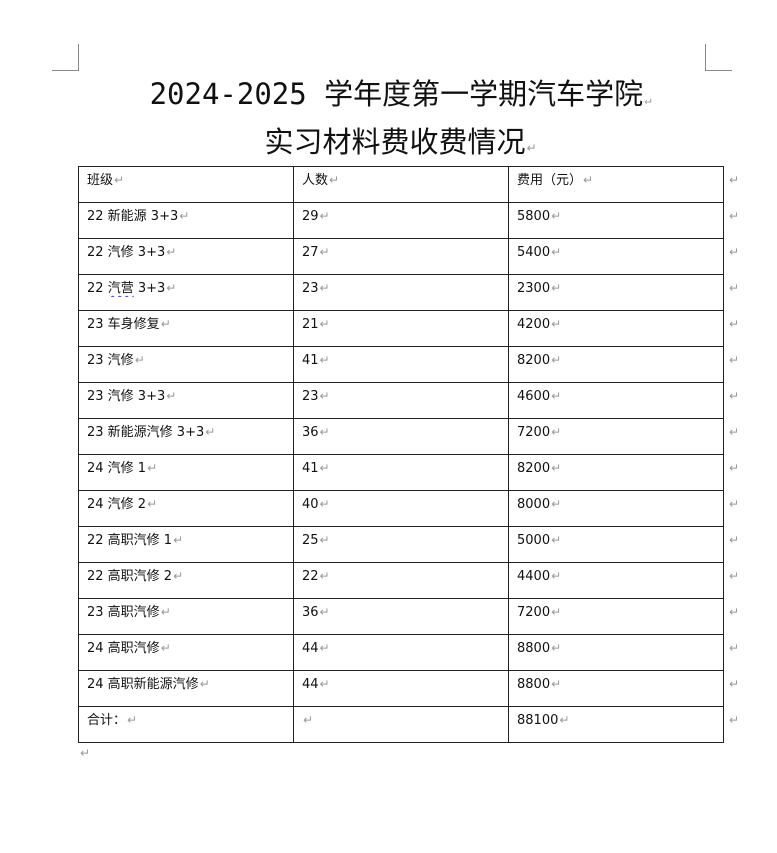  What do you see at coordinates (550, 180) in the screenshot?
I see `cell-text: 费用（元）` at bounding box center [550, 180].